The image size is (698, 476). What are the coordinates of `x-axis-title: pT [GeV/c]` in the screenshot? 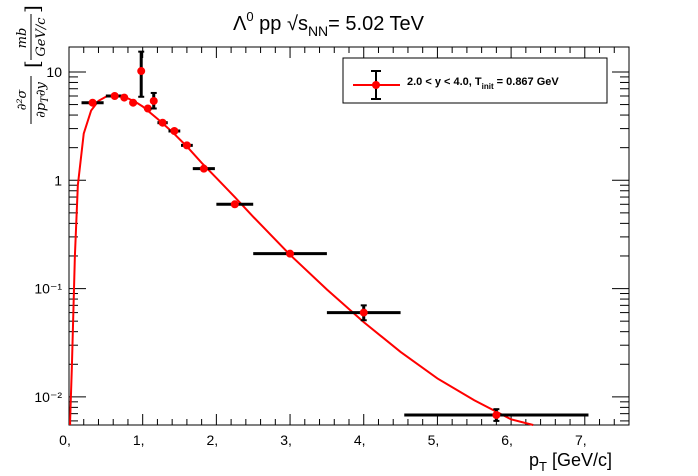 It's located at (570, 462).